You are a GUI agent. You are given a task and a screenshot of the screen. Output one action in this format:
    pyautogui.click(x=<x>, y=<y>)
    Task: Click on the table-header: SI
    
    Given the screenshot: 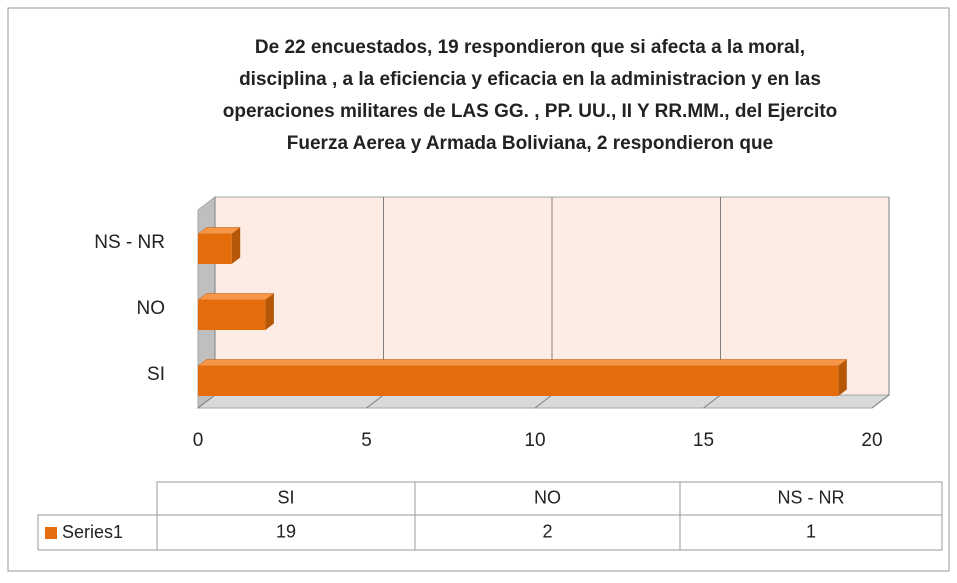 What is the action you would take?
    pyautogui.click(x=285, y=497)
    